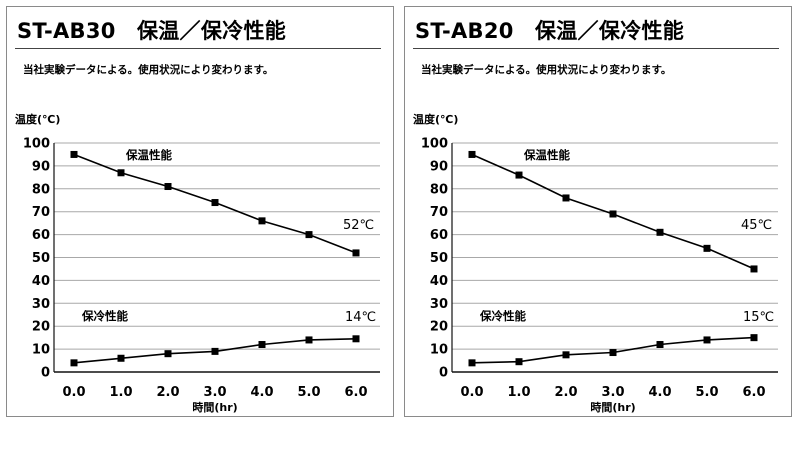  I want to click on end-value-label: 52℃, so click(358, 225).